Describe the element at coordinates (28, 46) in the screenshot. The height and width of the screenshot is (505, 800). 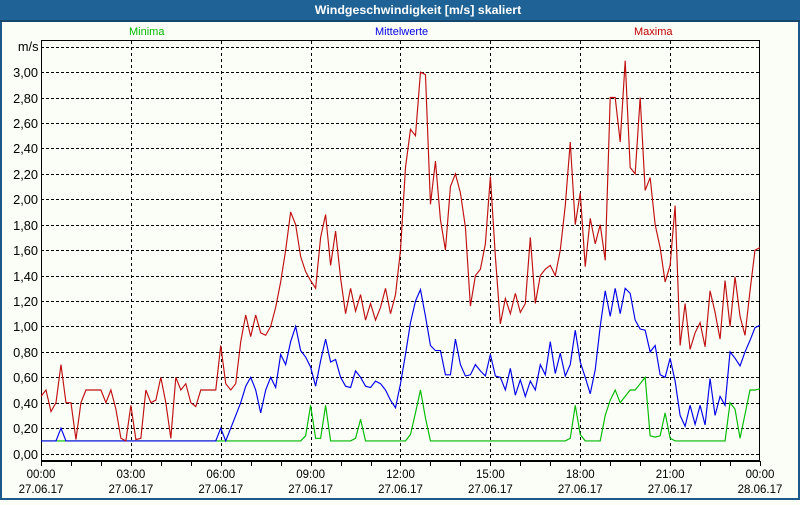
I see `svg-text: m/s` at that location.